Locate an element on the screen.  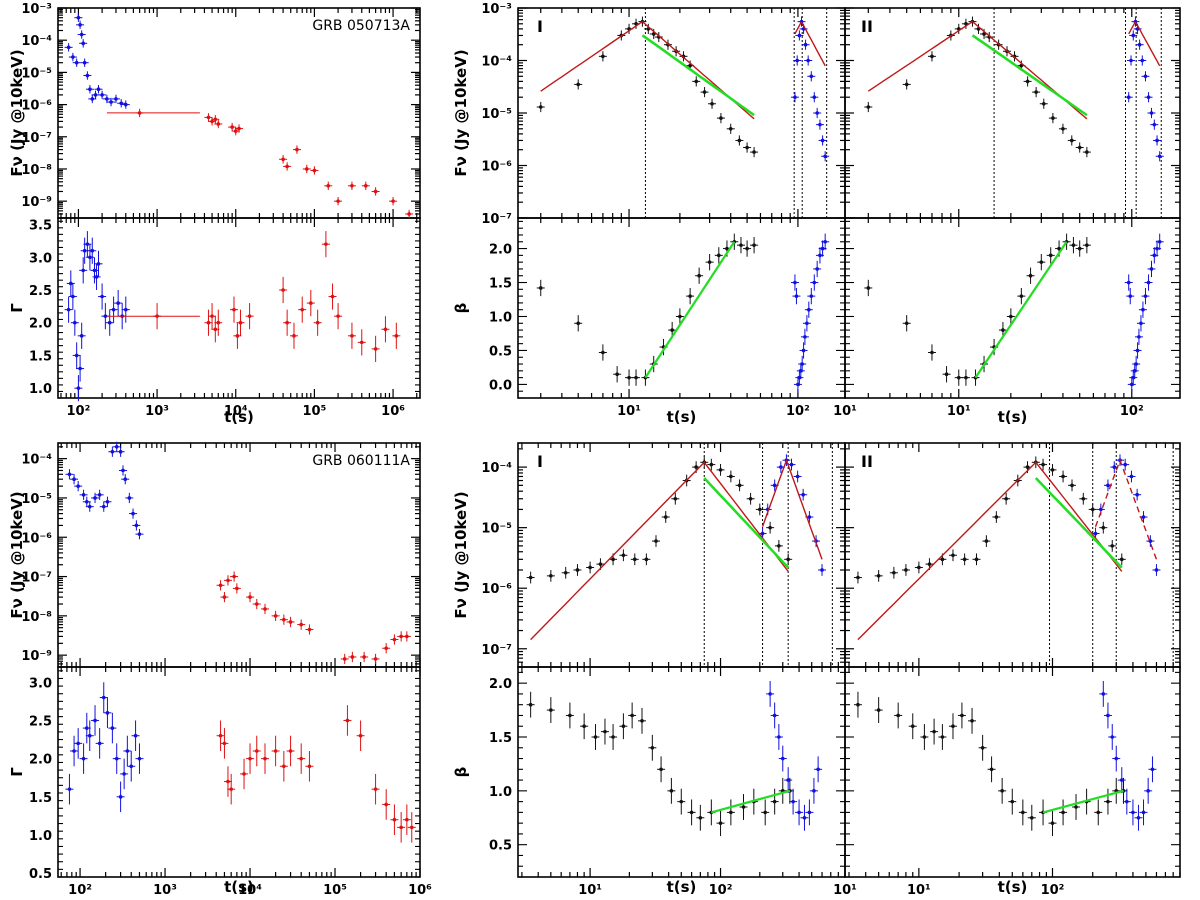
burst2-overview-gamma-ylabel: Γ is located at coordinates (17, 772).